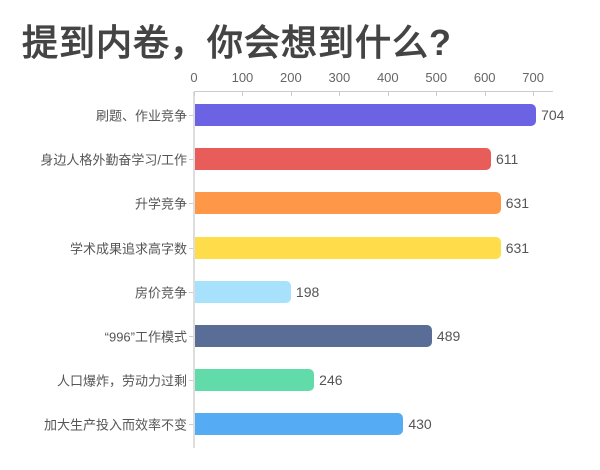 This screenshot has width=600, height=470. What do you see at coordinates (113, 160) in the screenshot?
I see `category-label: 身边人格外勤奋学习/工作` at bounding box center [113, 160].